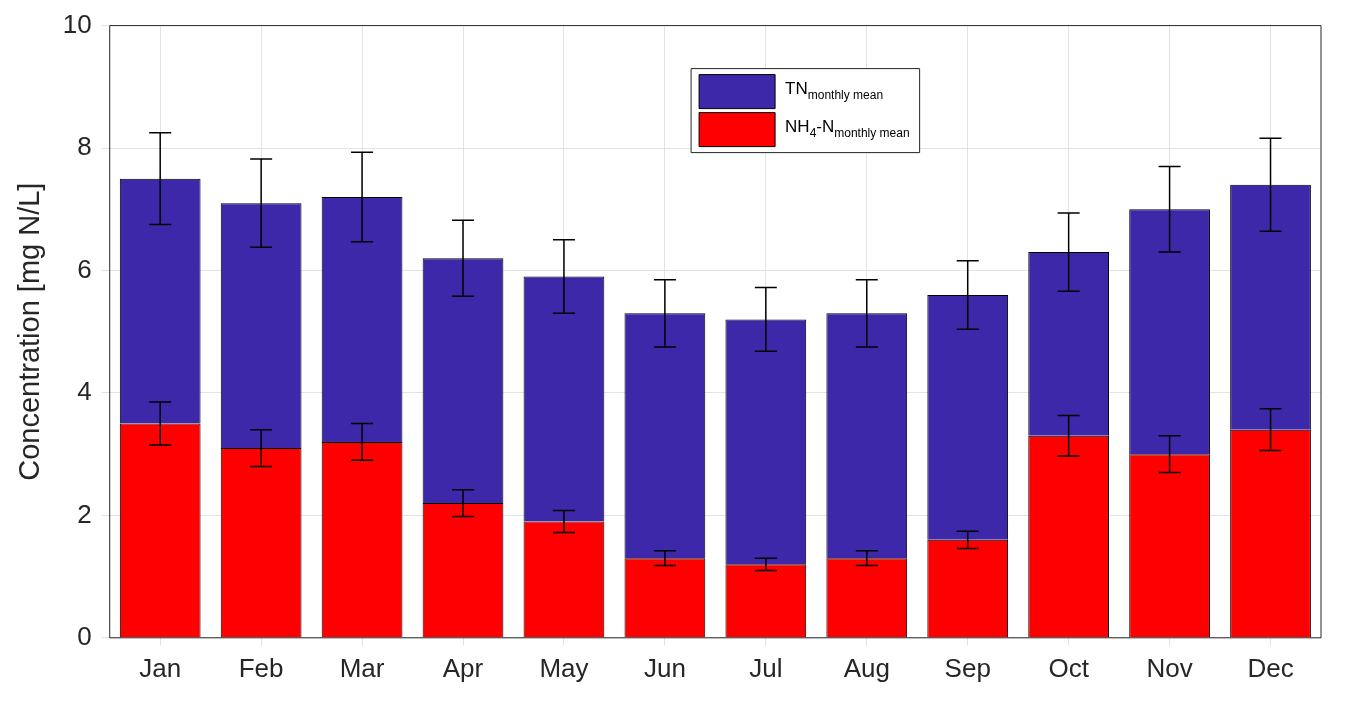 This screenshot has width=1361, height=703. Describe the element at coordinates (564, 667) in the screenshot. I see `x-tick-label: May` at that location.